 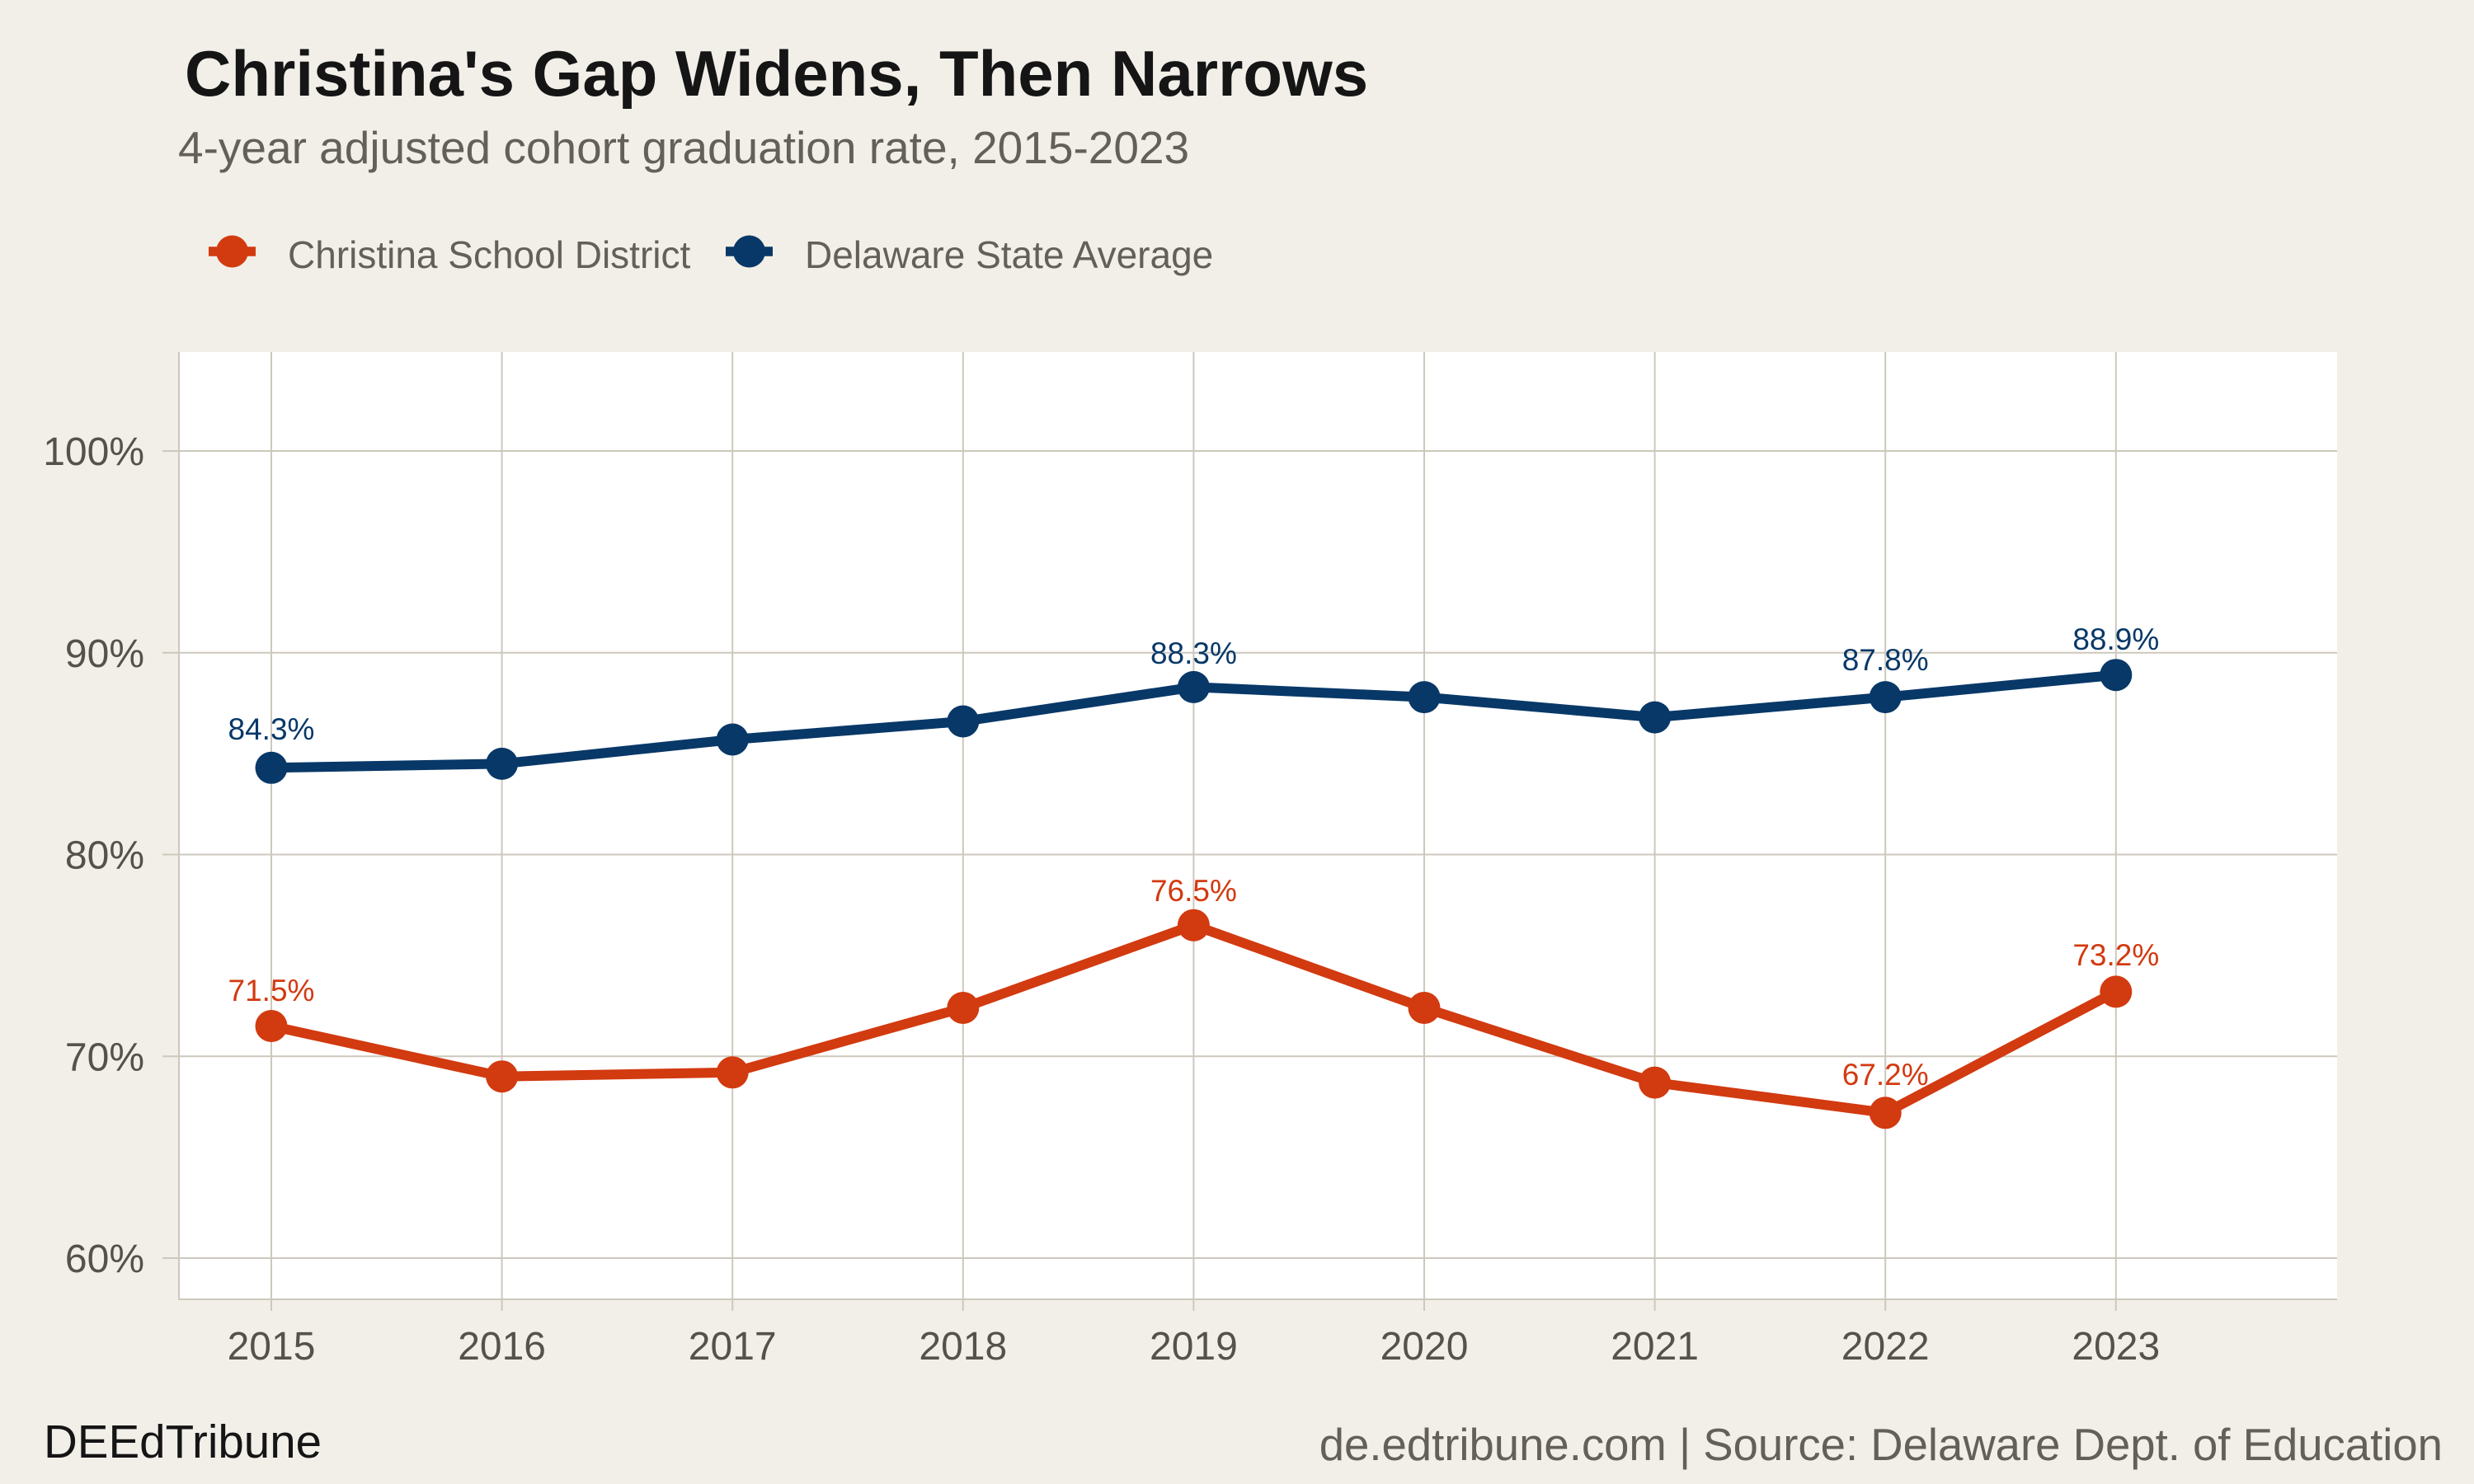 What do you see at coordinates (93, 452) in the screenshot?
I see `svg-text: 100%` at bounding box center [93, 452].